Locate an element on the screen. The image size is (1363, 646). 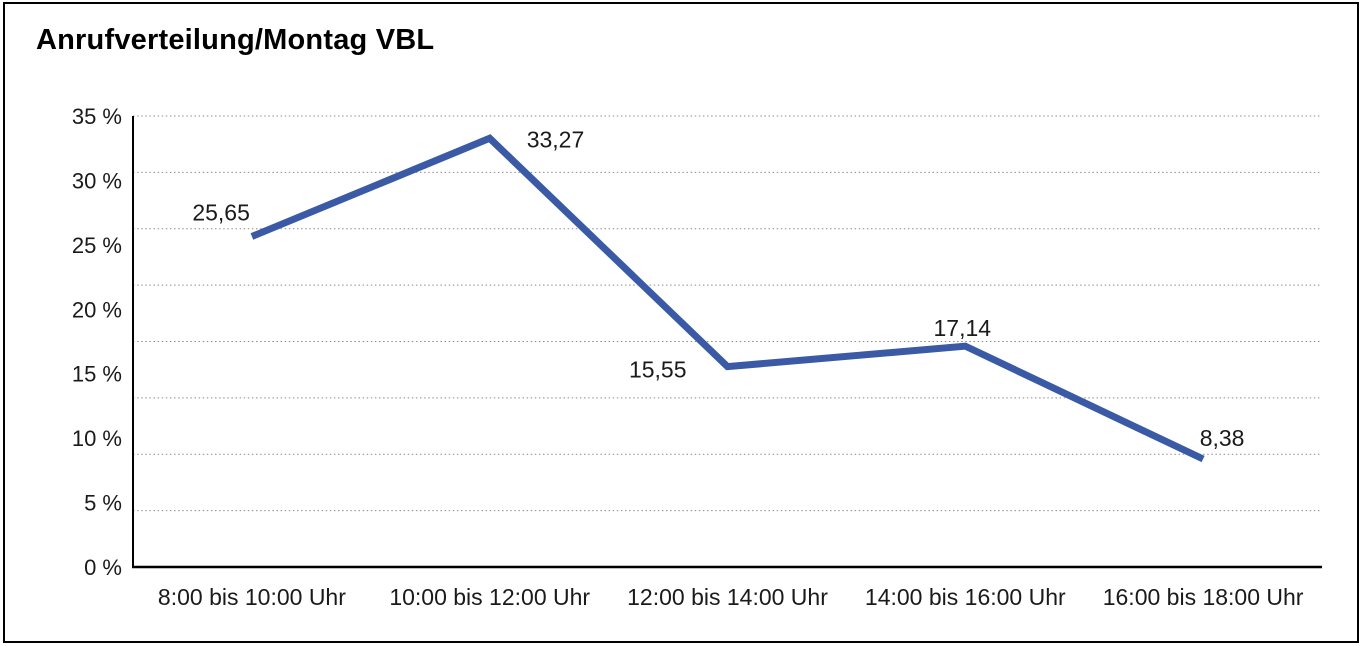
data-point-label: 25,65 is located at coordinates (221, 212).